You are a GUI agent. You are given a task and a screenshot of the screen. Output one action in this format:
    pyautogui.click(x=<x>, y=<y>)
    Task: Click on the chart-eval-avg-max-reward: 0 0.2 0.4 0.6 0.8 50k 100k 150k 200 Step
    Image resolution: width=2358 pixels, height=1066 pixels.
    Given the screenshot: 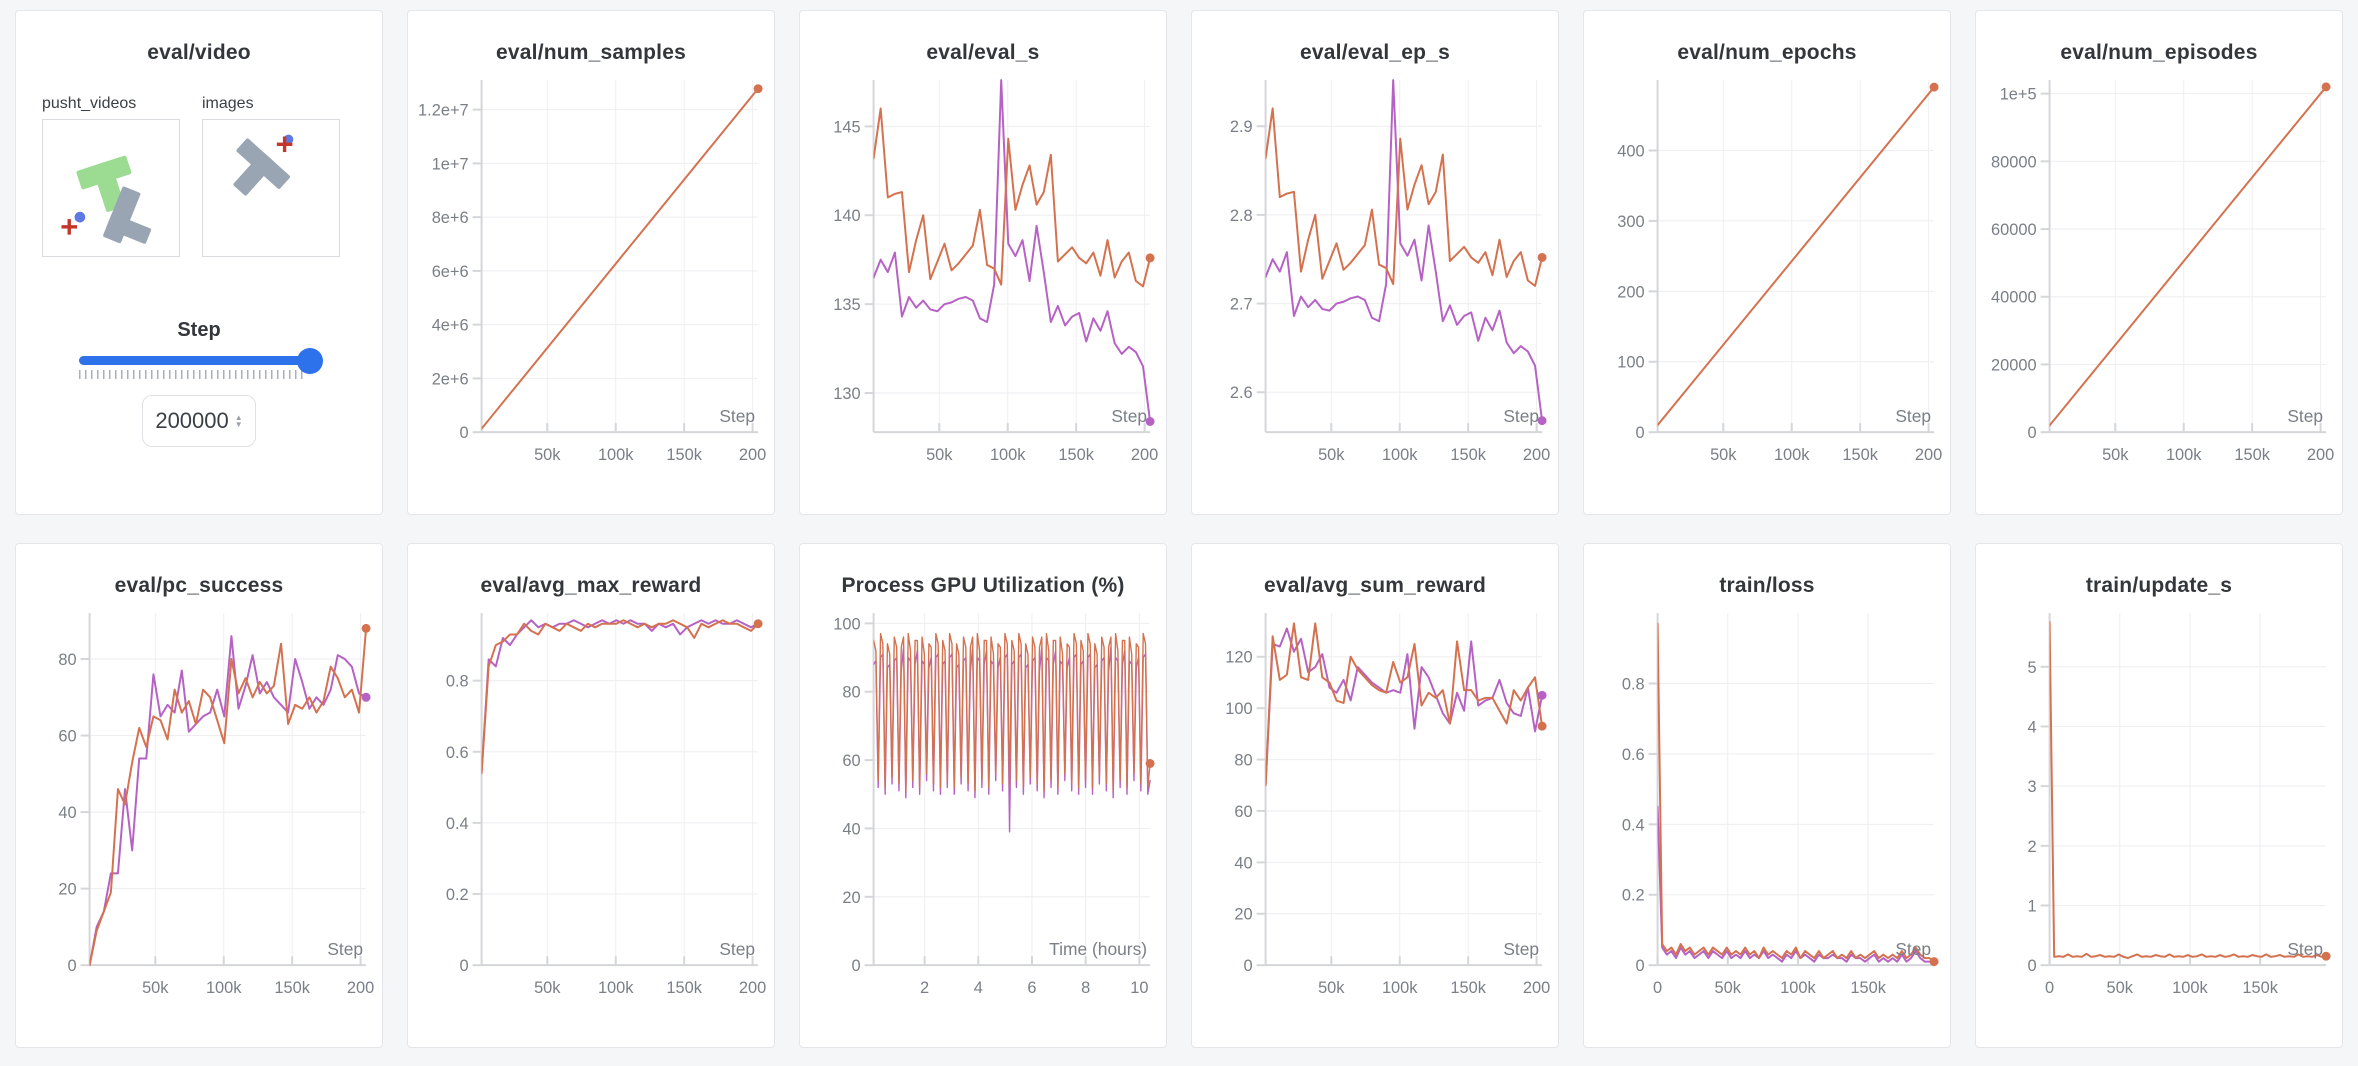 What is the action you would take?
    pyautogui.click(x=591, y=812)
    